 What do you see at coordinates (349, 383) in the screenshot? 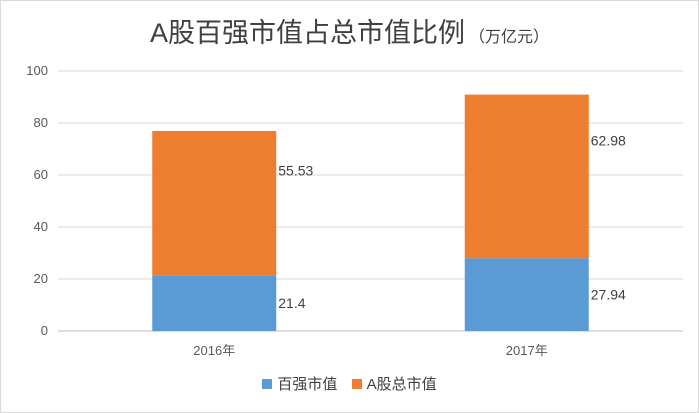
I see `chart-legend: 百强市值 A股总市值` at bounding box center [349, 383].